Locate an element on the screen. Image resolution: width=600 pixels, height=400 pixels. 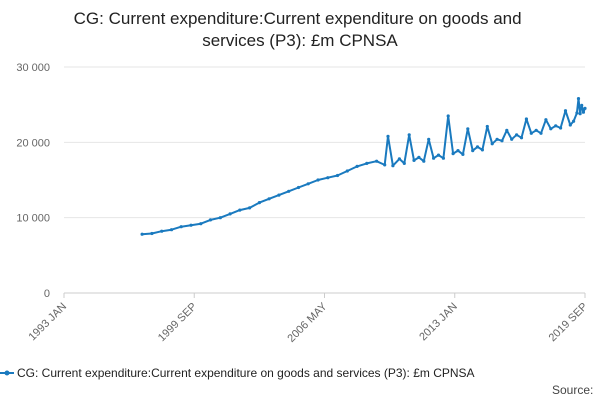
x-tick-label: 2019 SEP is located at coordinates (569, 323).